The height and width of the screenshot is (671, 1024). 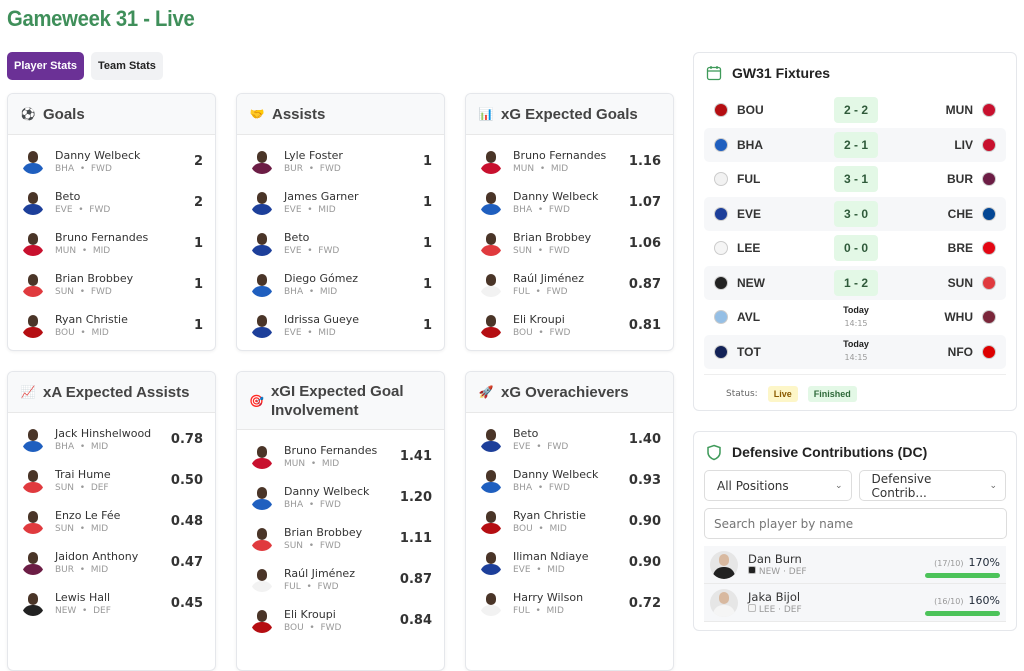 What do you see at coordinates (28, 392) in the screenshot?
I see `trend-chart-icon: 📈` at bounding box center [28, 392].